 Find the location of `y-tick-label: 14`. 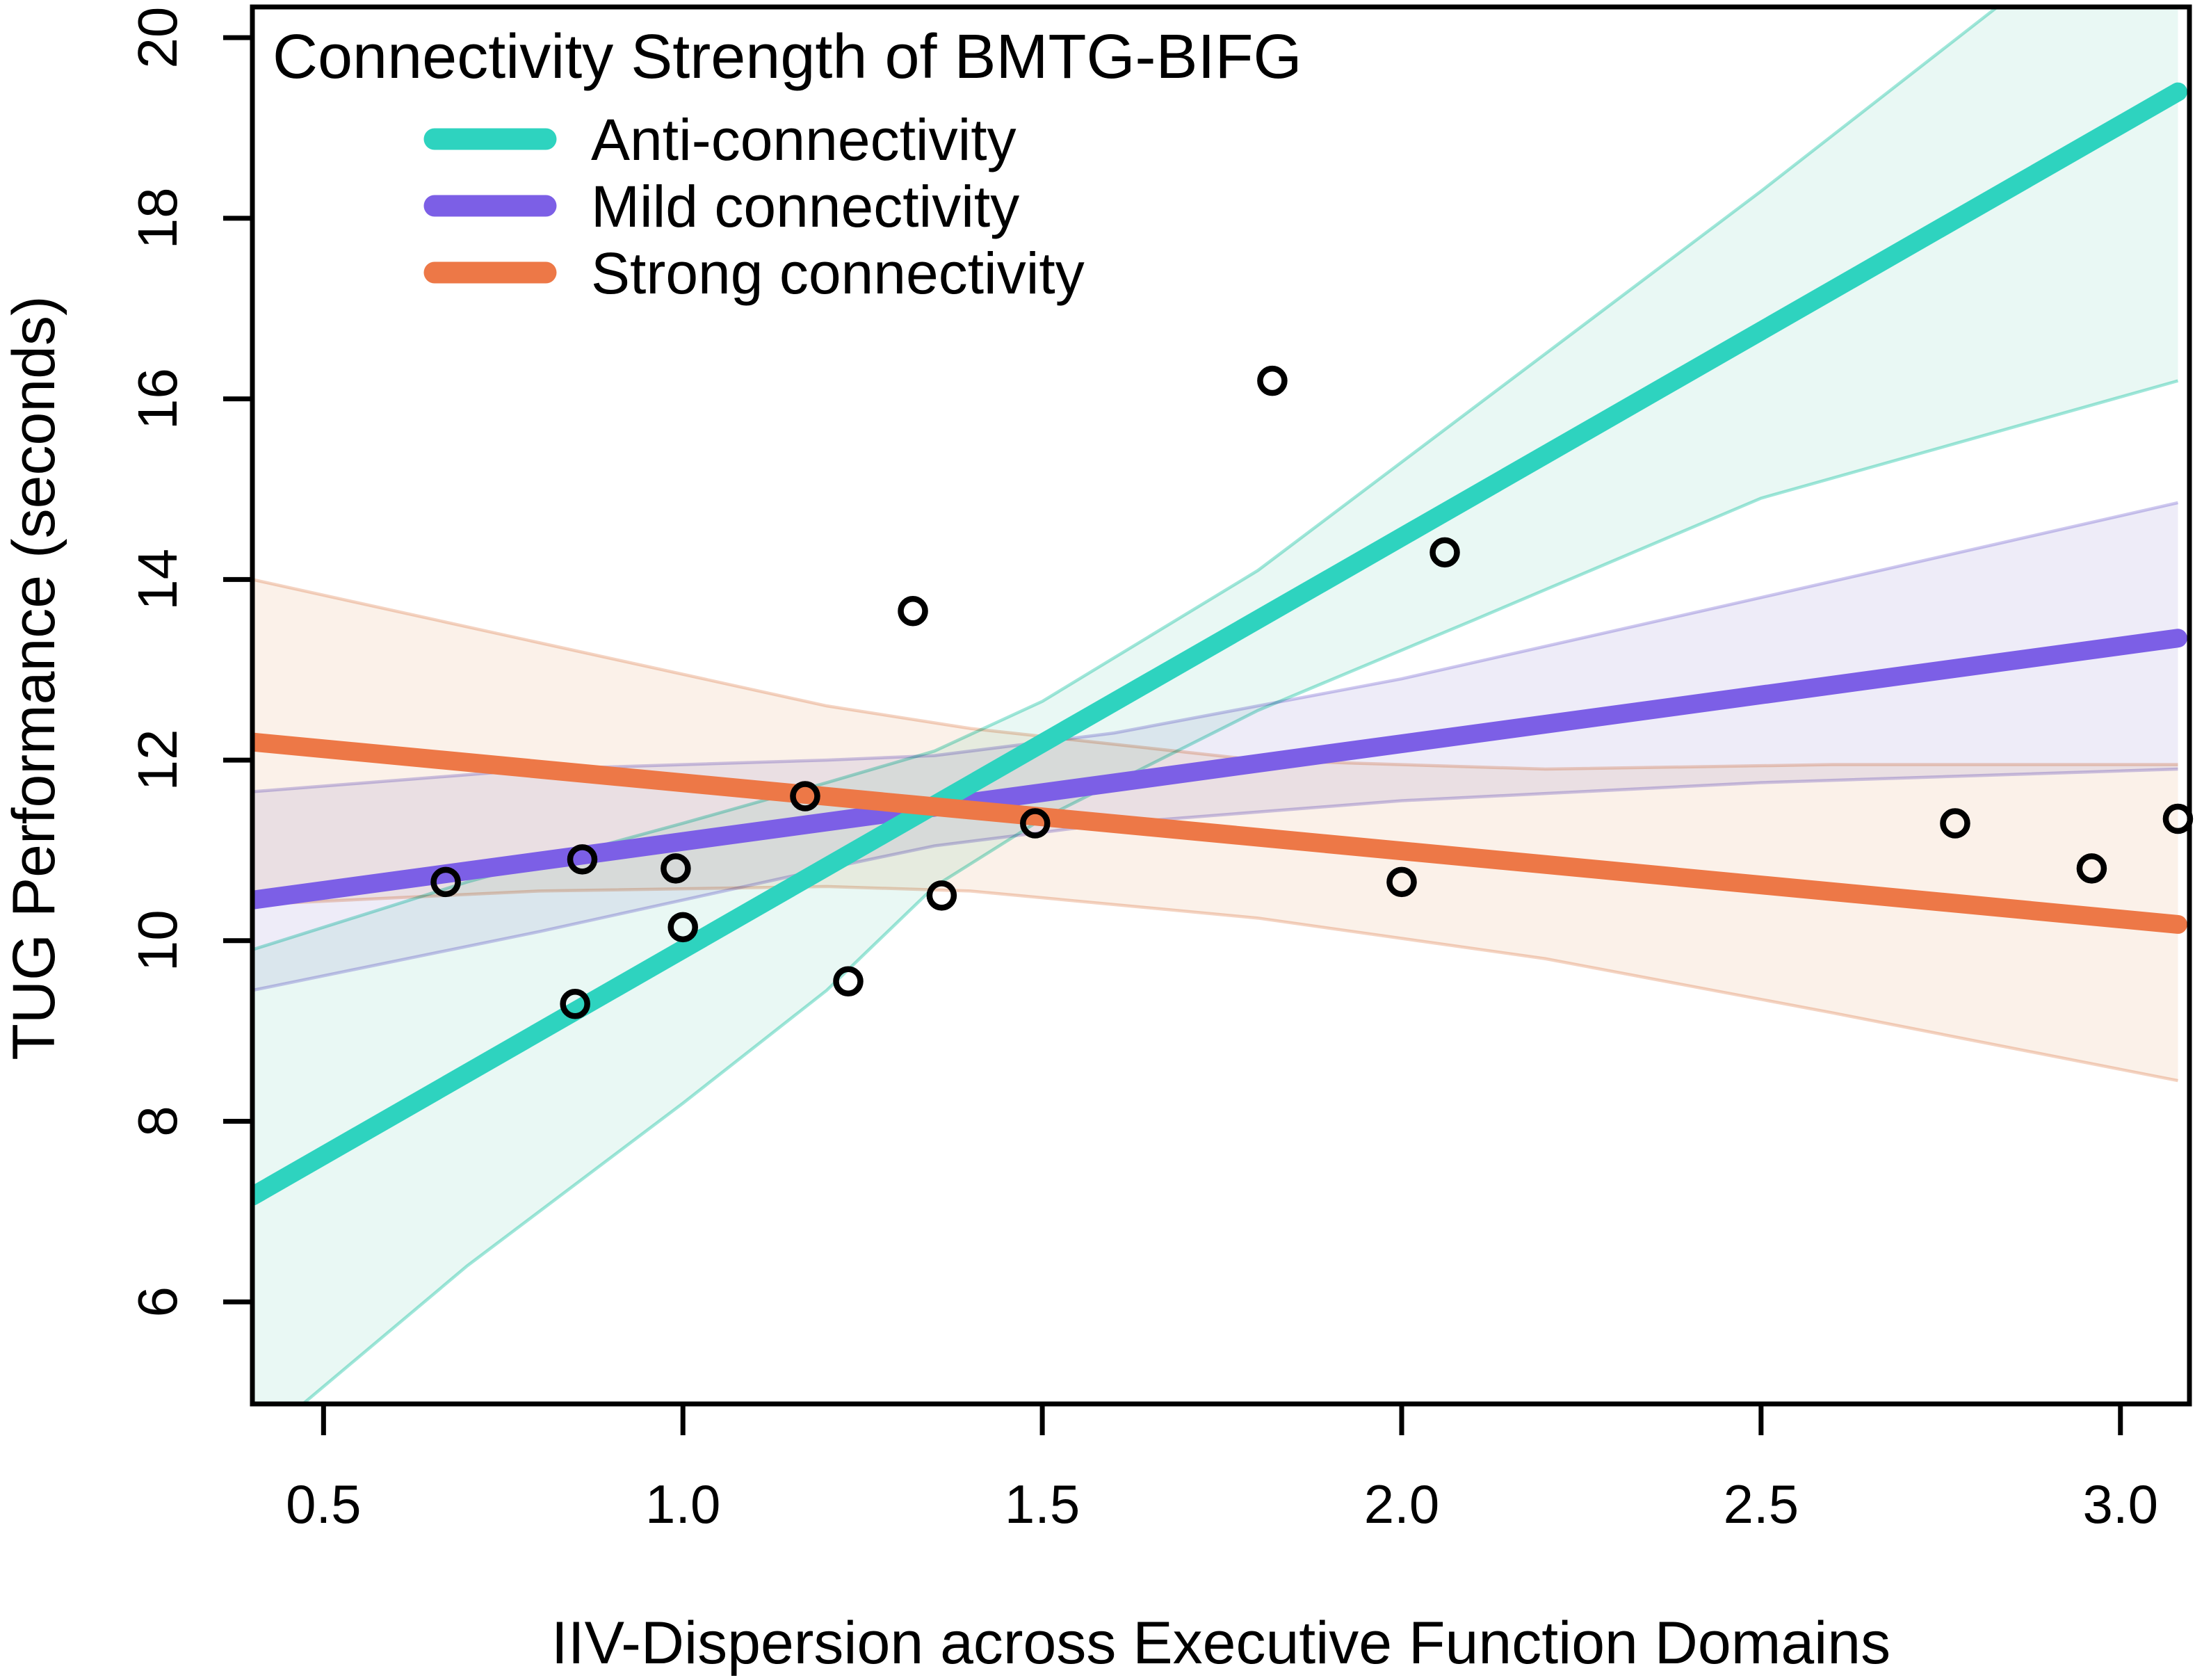

y-tick-label: 14 is located at coordinates (157, 580).